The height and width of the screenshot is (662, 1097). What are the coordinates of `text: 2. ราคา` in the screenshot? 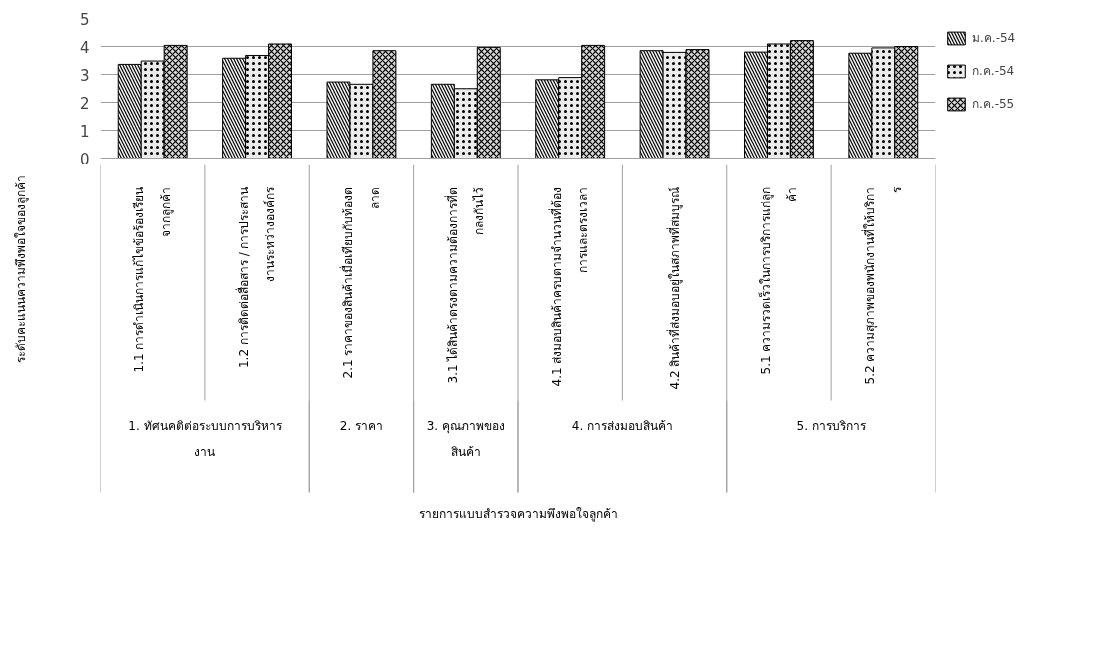 It's located at (361, 425).